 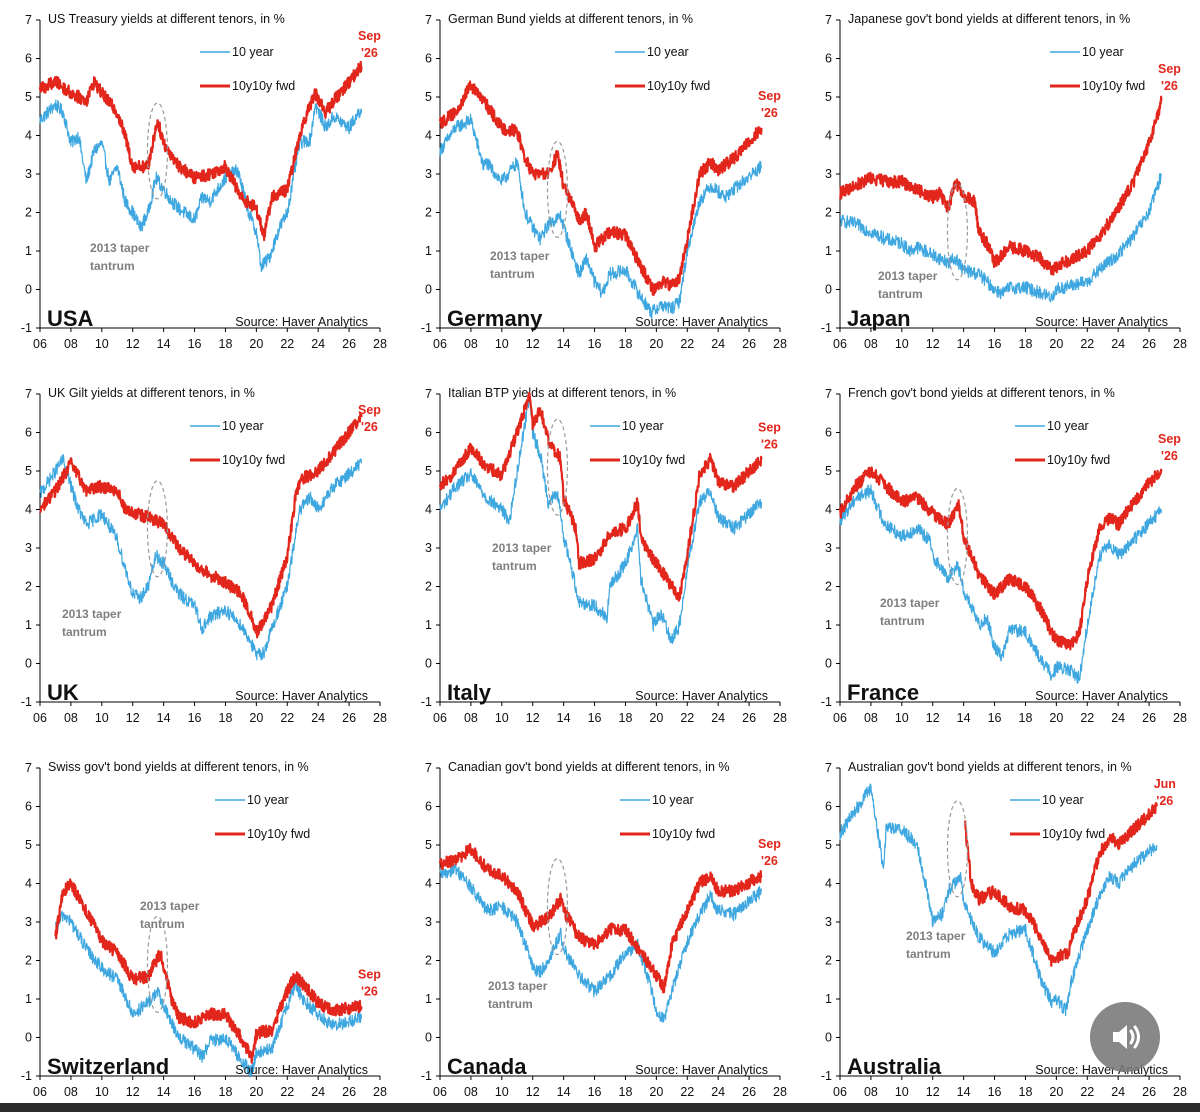 I want to click on audio-button, so click(x=1125, y=1037).